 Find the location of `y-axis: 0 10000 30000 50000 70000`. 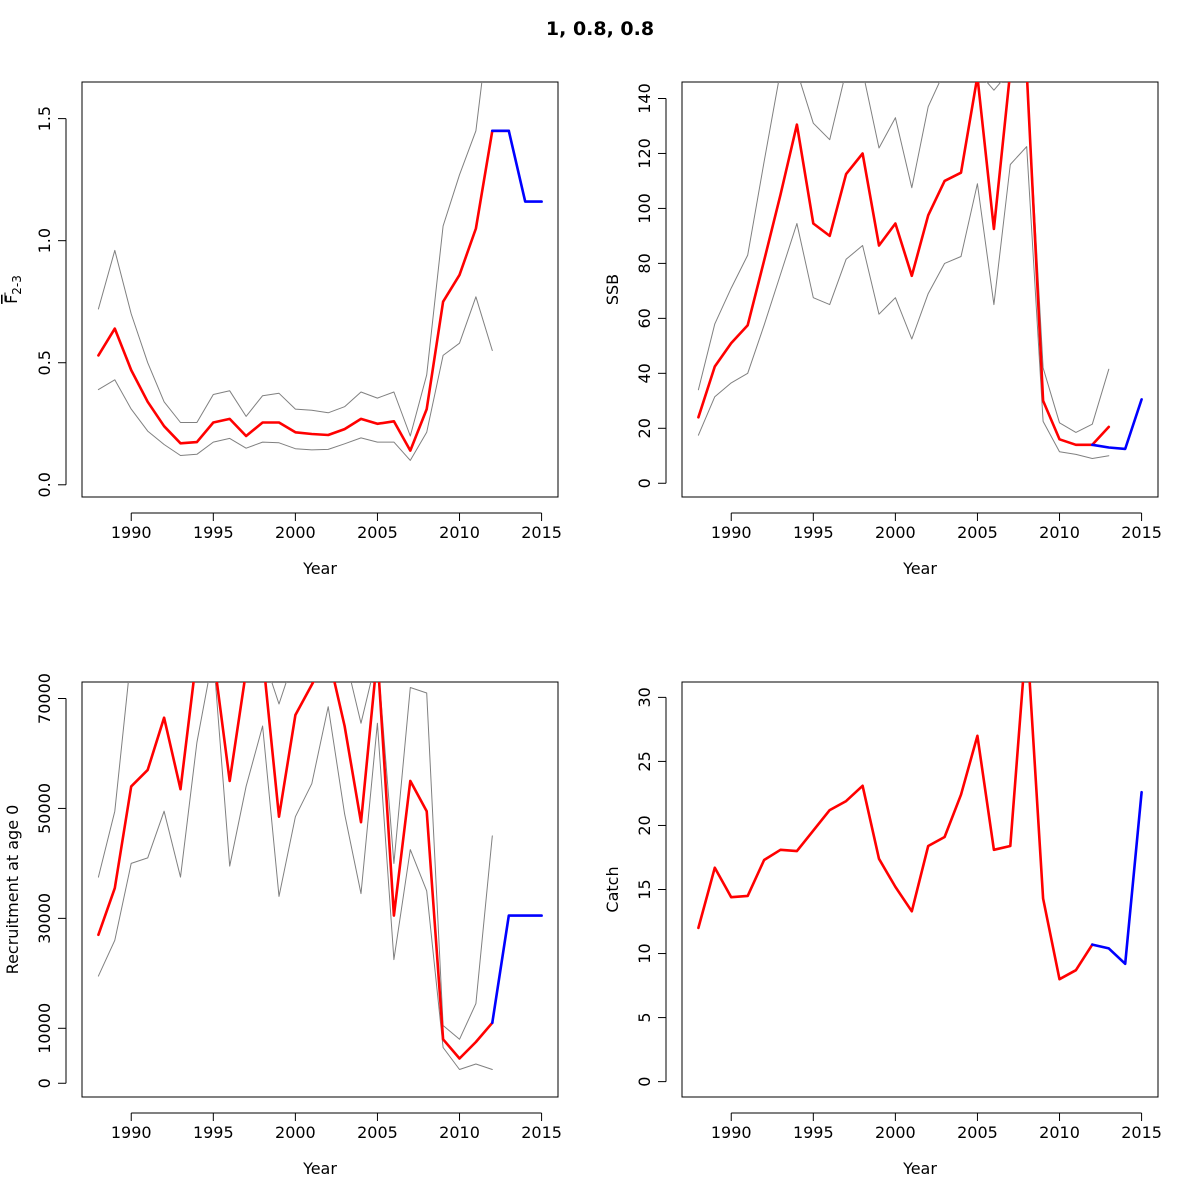

y-axis: 0 10000 30000 50000 70000 is located at coordinates (51, 880).